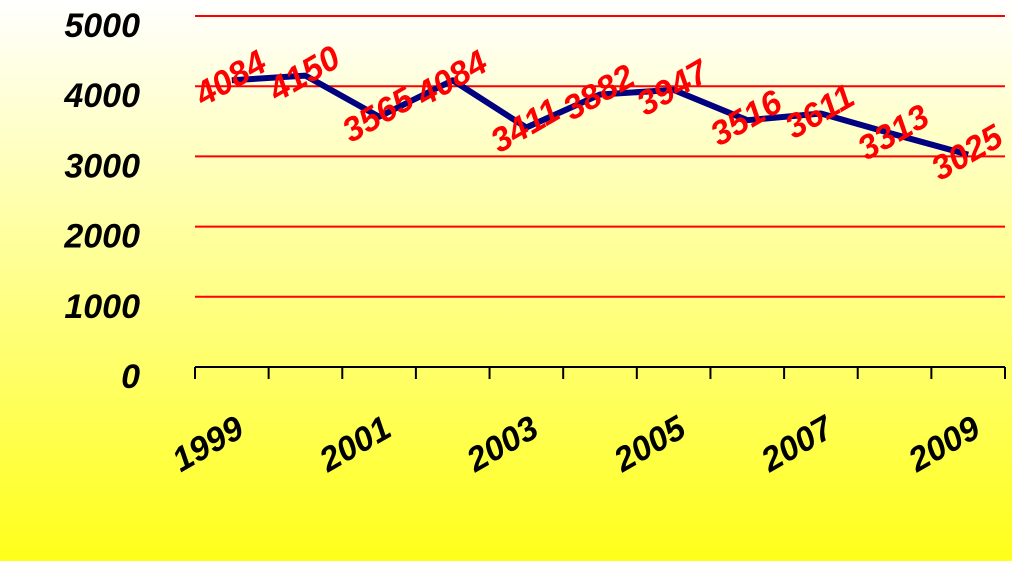 This screenshot has height=561, width=1012. I want to click on y-tick-label: 4000, so click(101, 96).